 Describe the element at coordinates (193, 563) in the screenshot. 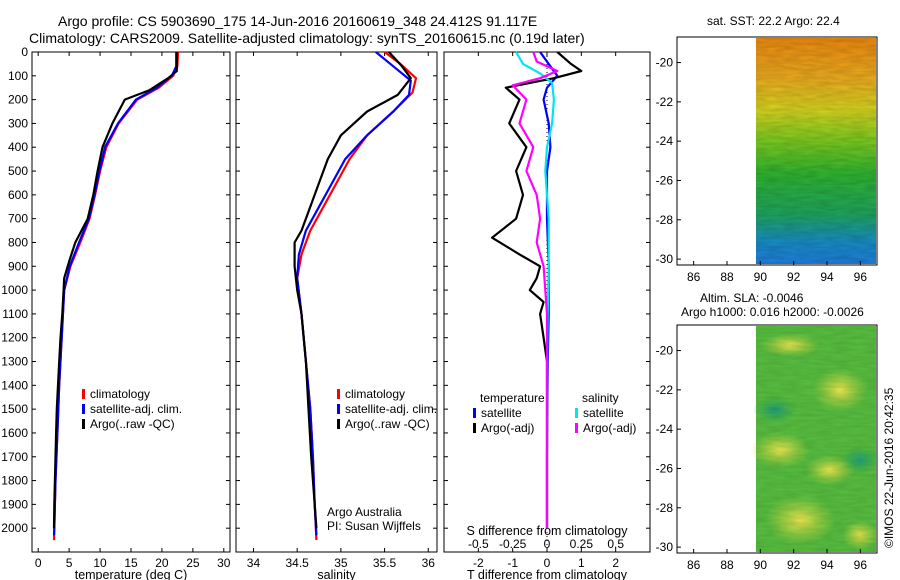

I see `x-tick-label: 25` at that location.